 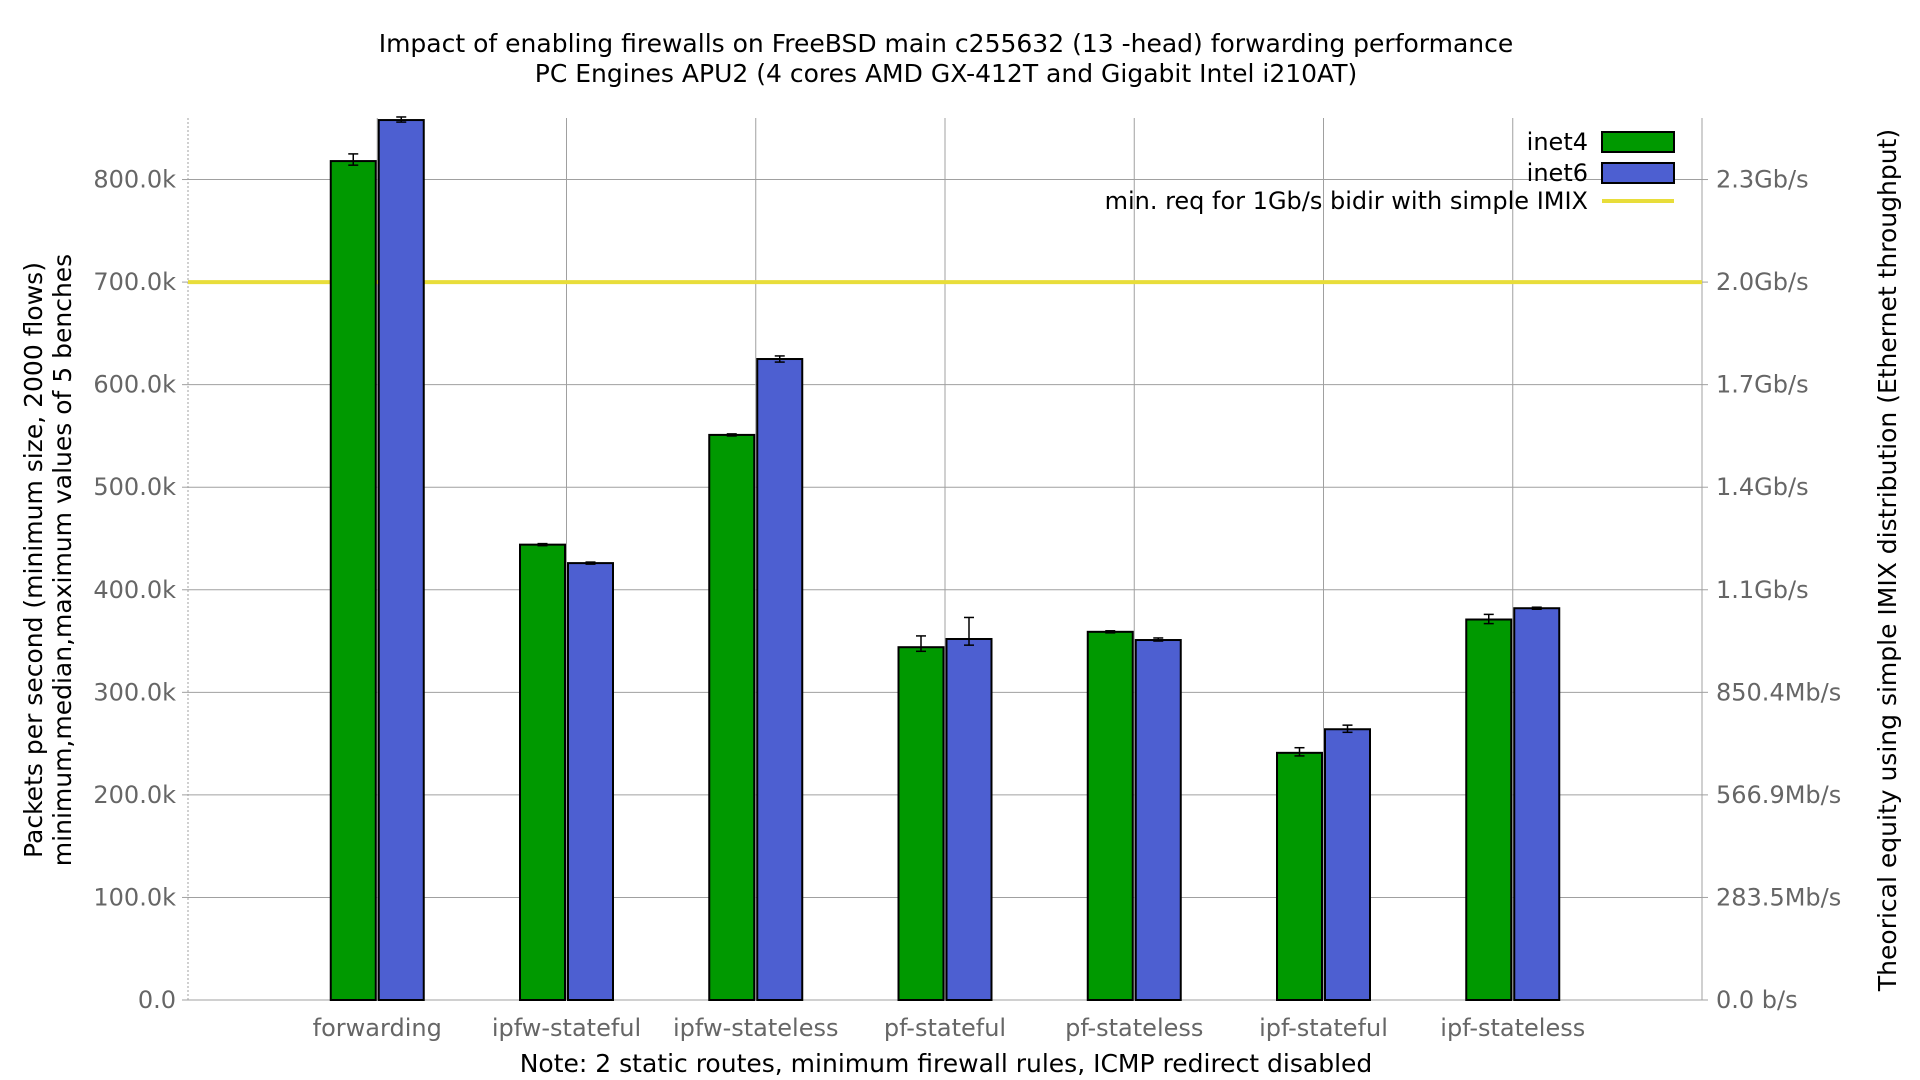 I want to click on y2-tick-label-0: 0.0 b/s, so click(x=1757, y=1000).